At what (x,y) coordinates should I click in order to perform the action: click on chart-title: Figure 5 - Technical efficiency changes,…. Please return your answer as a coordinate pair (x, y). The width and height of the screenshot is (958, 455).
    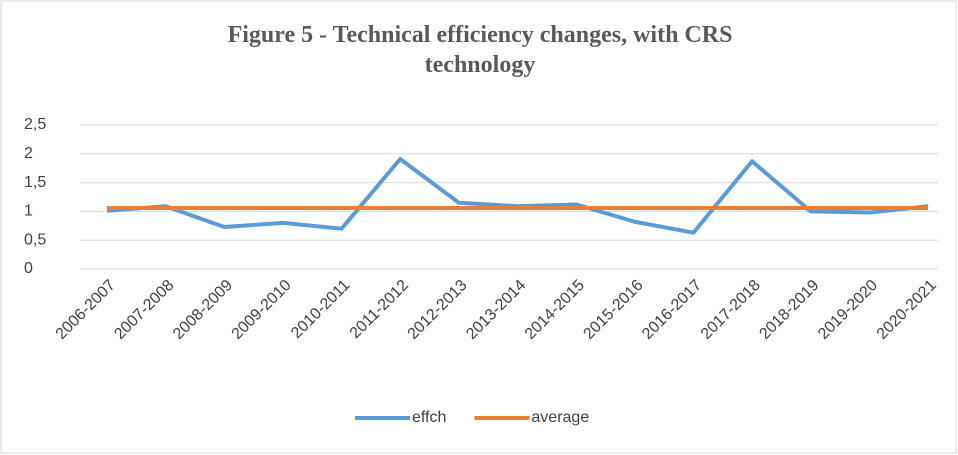
    Looking at the image, I should click on (480, 50).